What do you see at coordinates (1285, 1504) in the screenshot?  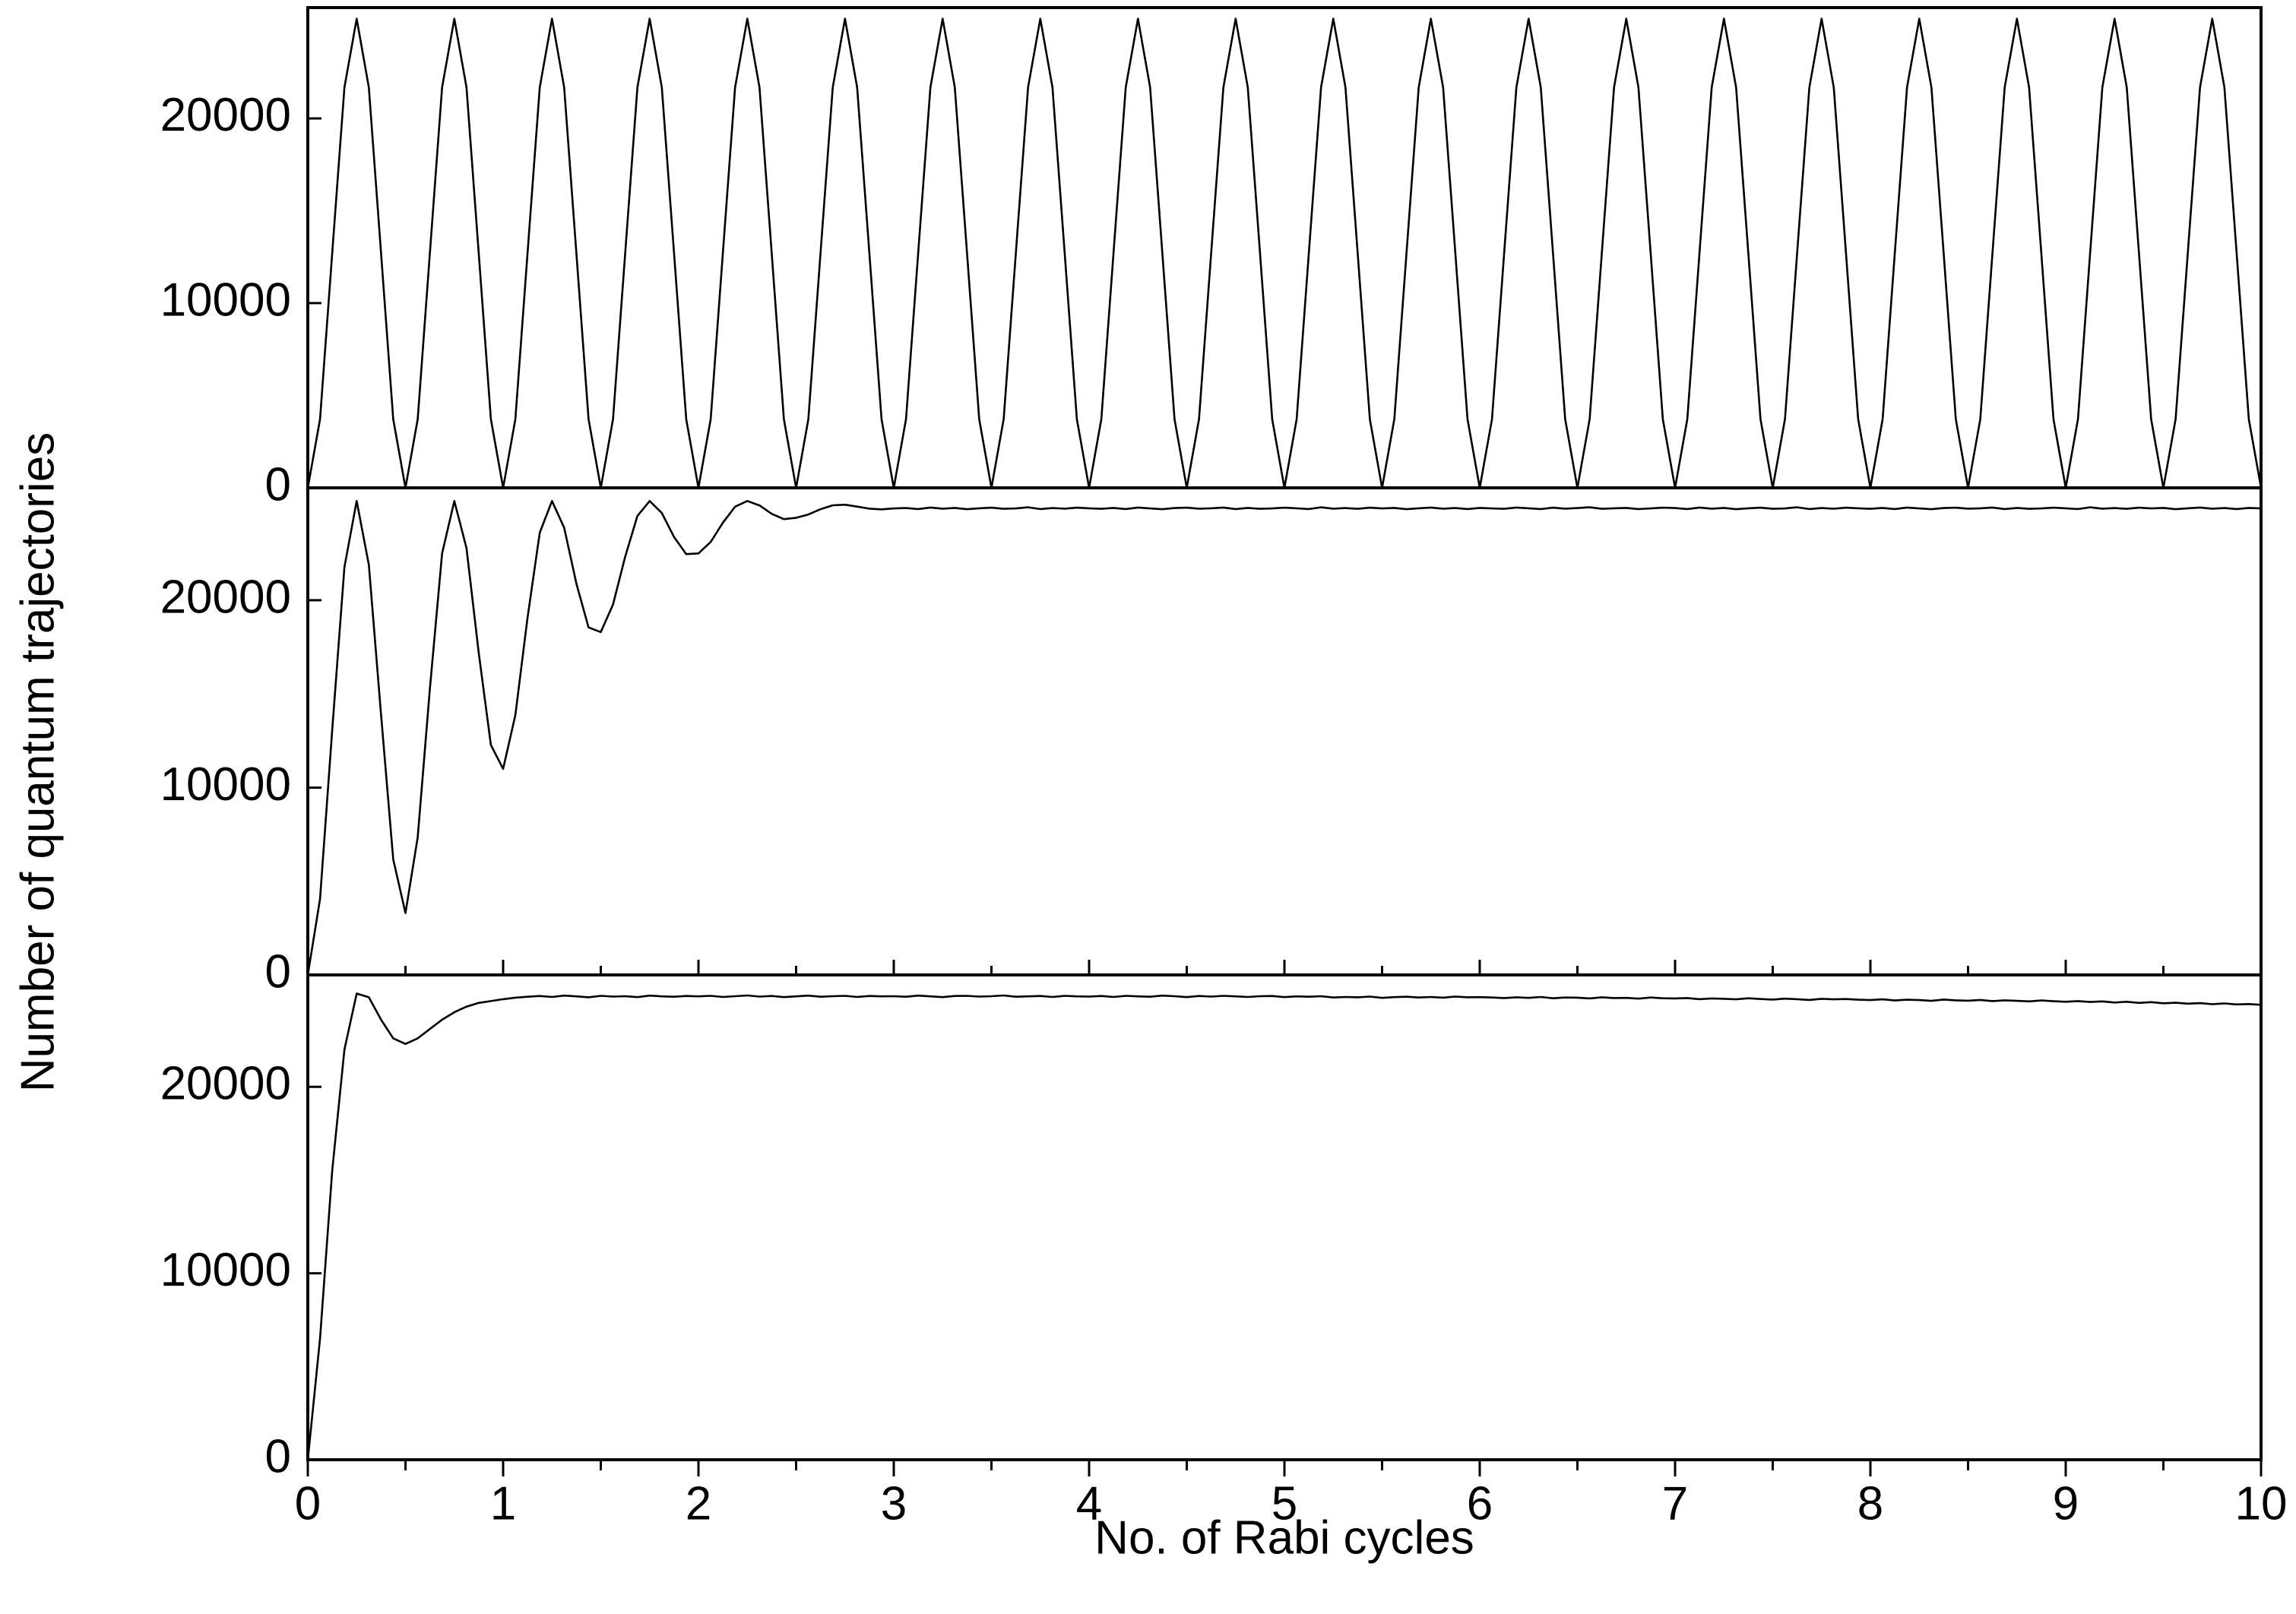 I see `x-tick-label: 5` at bounding box center [1285, 1504].